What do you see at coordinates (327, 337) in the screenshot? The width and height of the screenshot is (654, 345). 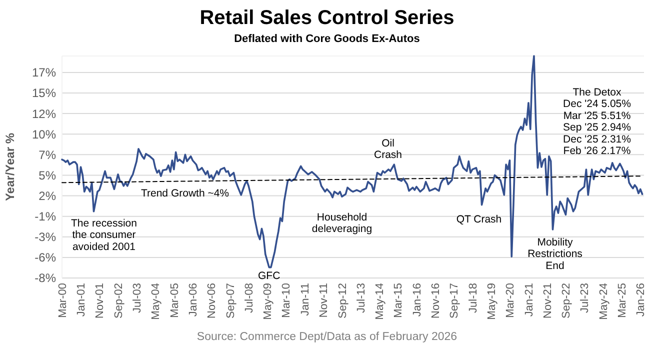 I see `source-note: Source: Commerce Dept/Data as of February 2026` at bounding box center [327, 337].